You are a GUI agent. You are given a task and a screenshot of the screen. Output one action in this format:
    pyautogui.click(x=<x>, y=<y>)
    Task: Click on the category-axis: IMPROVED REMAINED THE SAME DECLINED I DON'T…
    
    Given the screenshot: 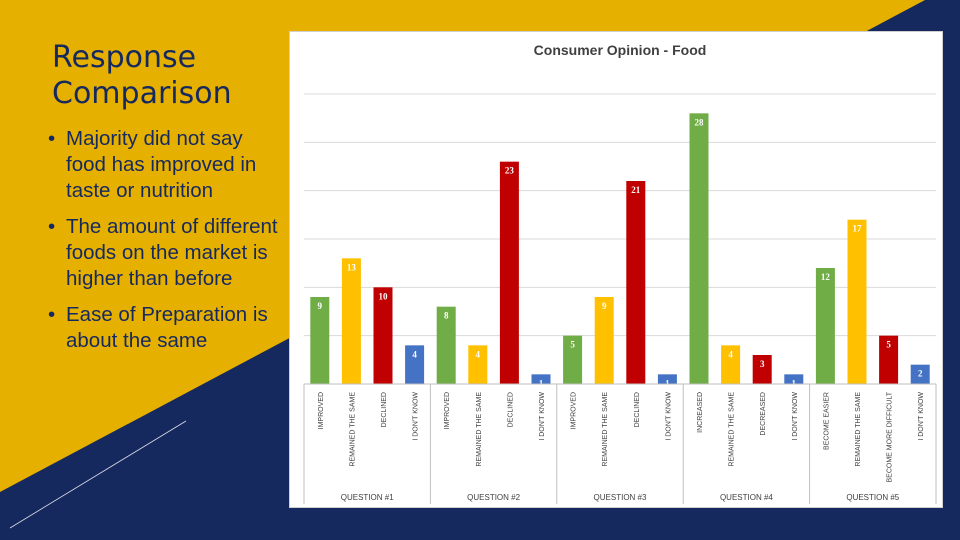 What is the action you would take?
    pyautogui.click(x=620, y=443)
    